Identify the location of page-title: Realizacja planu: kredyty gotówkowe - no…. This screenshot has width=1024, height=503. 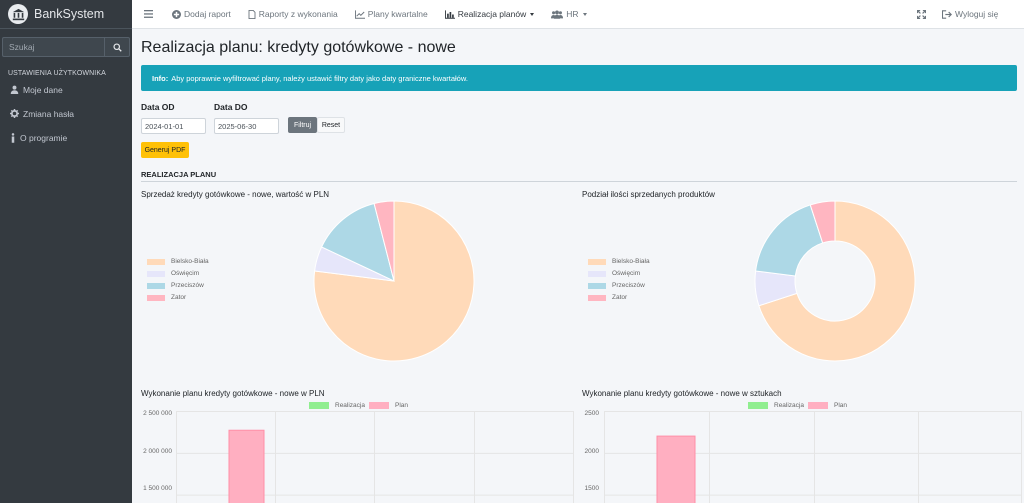
(298, 47).